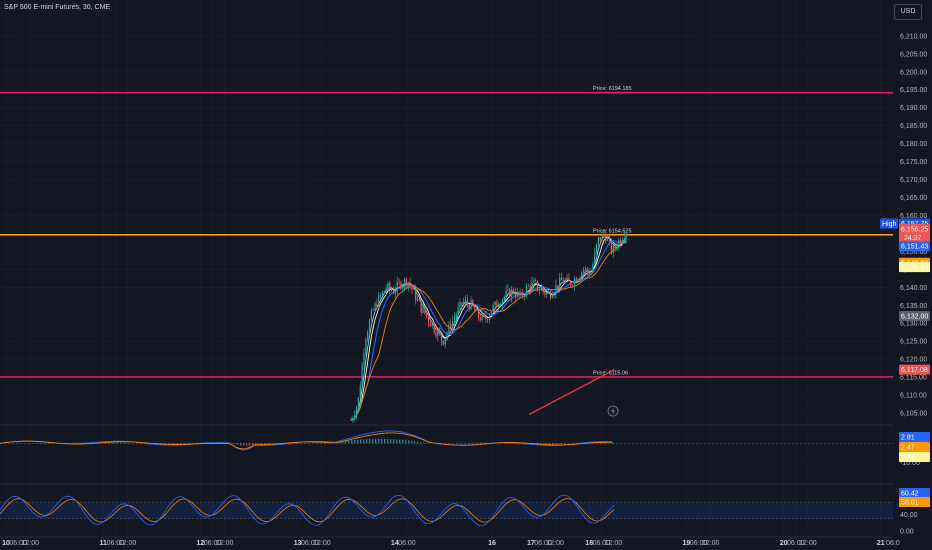  I want to click on rsi-value-badge-bg, so click(914, 502).